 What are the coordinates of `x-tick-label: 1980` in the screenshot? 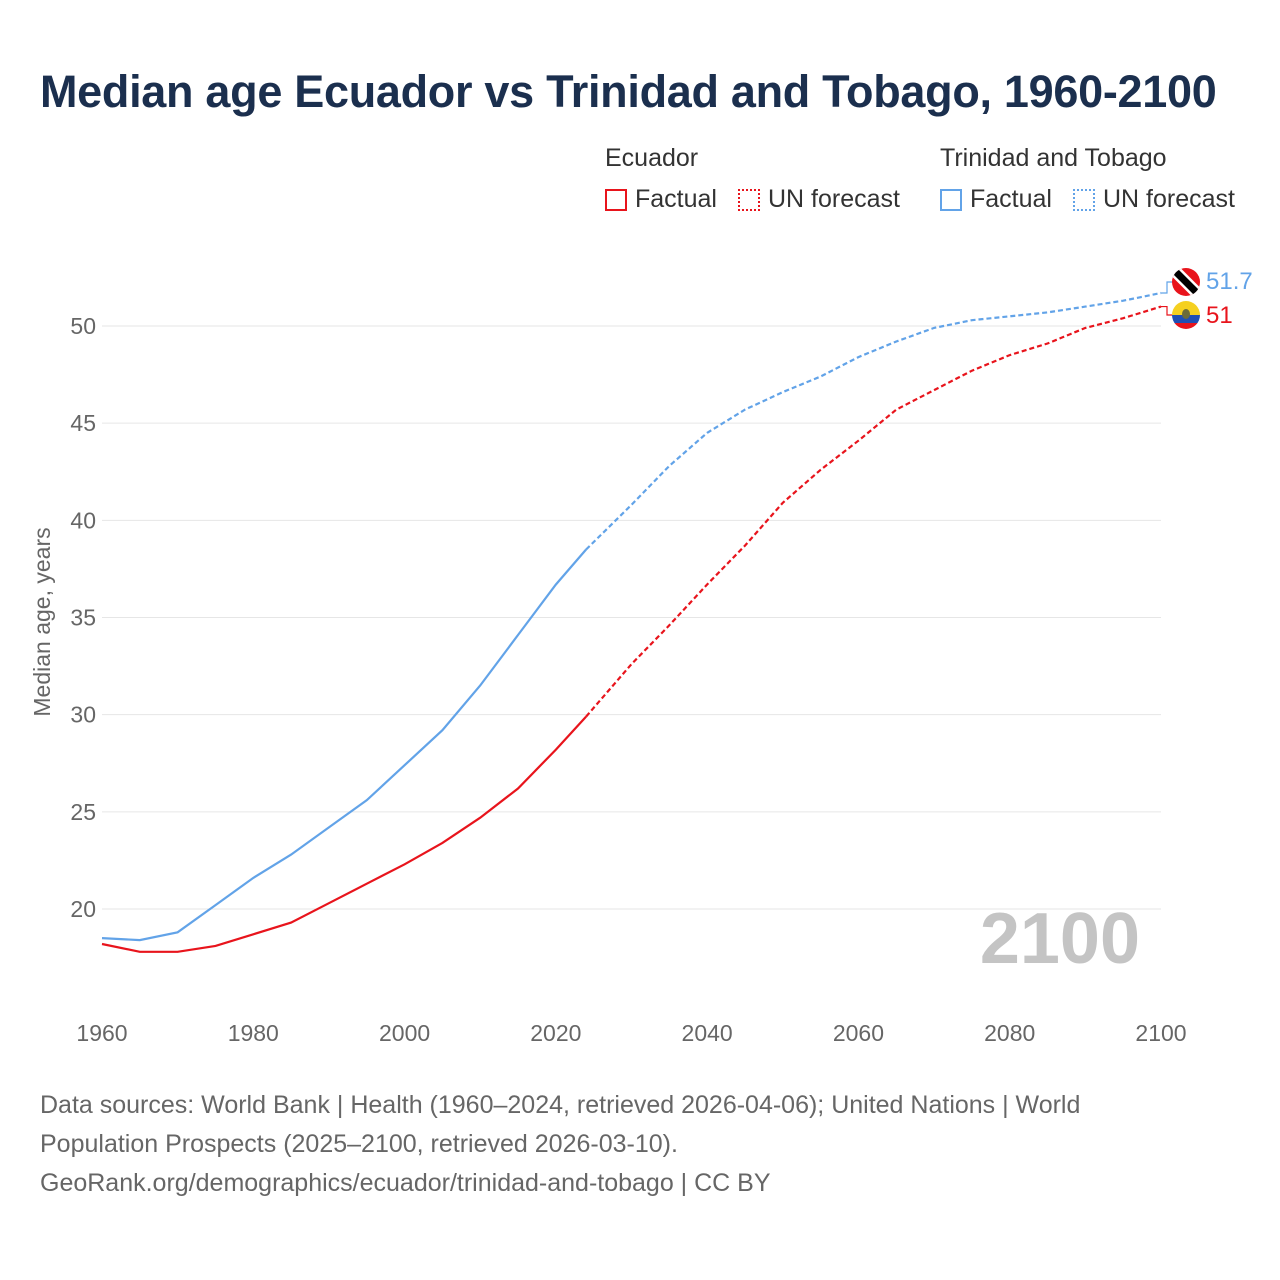 It's located at (253, 1033).